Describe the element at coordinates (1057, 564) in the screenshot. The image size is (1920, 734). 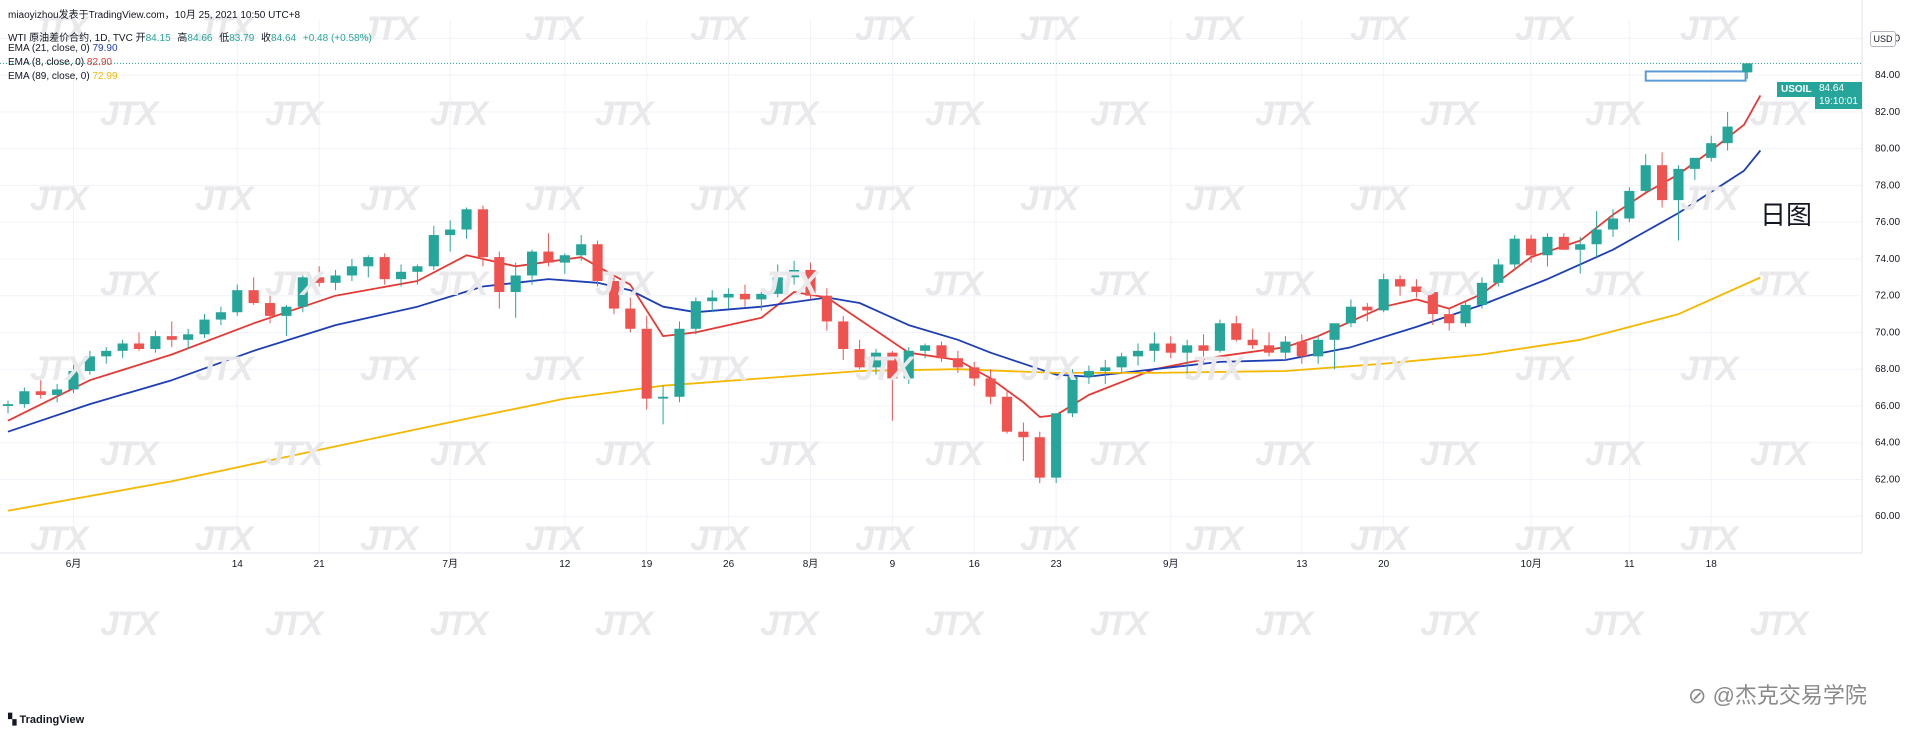
I see `time-tick-label: 23` at that location.